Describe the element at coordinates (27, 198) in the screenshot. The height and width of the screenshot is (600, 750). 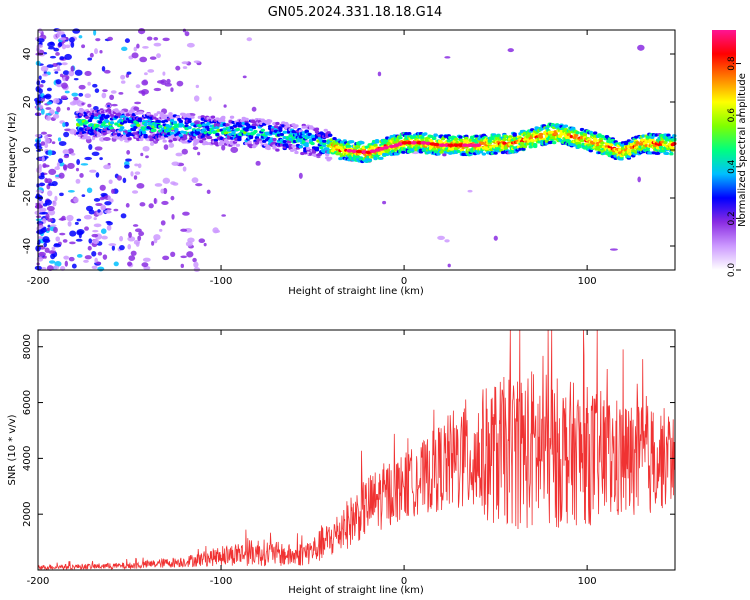
I see `y-tick-label: -20` at that location.